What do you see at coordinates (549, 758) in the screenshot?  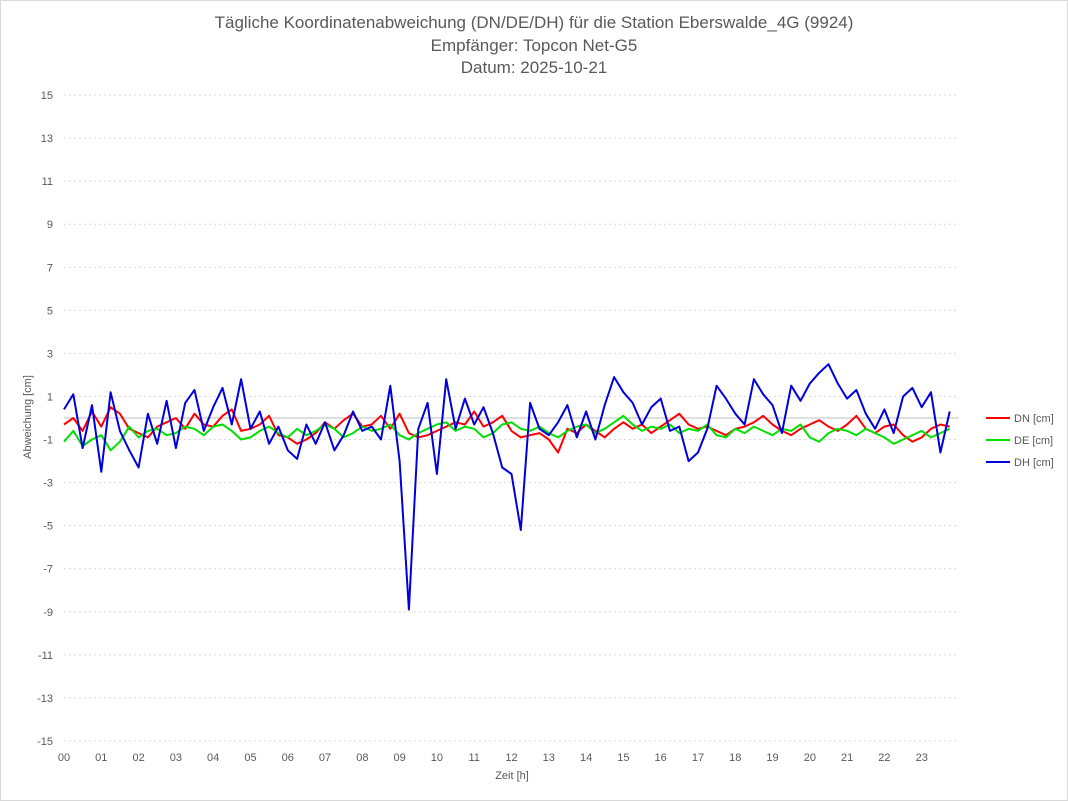 I see `x-tick-label: 13` at bounding box center [549, 758].